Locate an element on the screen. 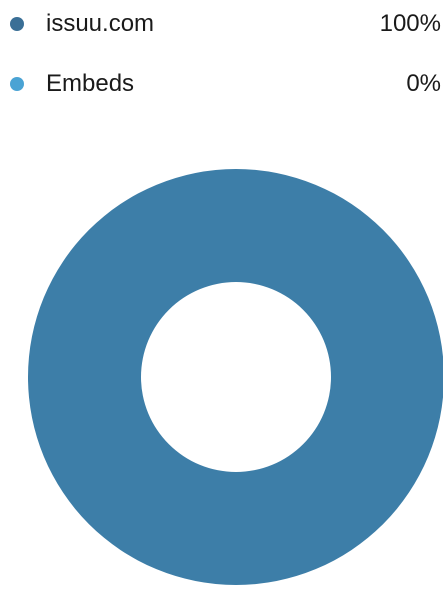 The image size is (443, 596). legend-value-embeds: 0% is located at coordinates (423, 83).